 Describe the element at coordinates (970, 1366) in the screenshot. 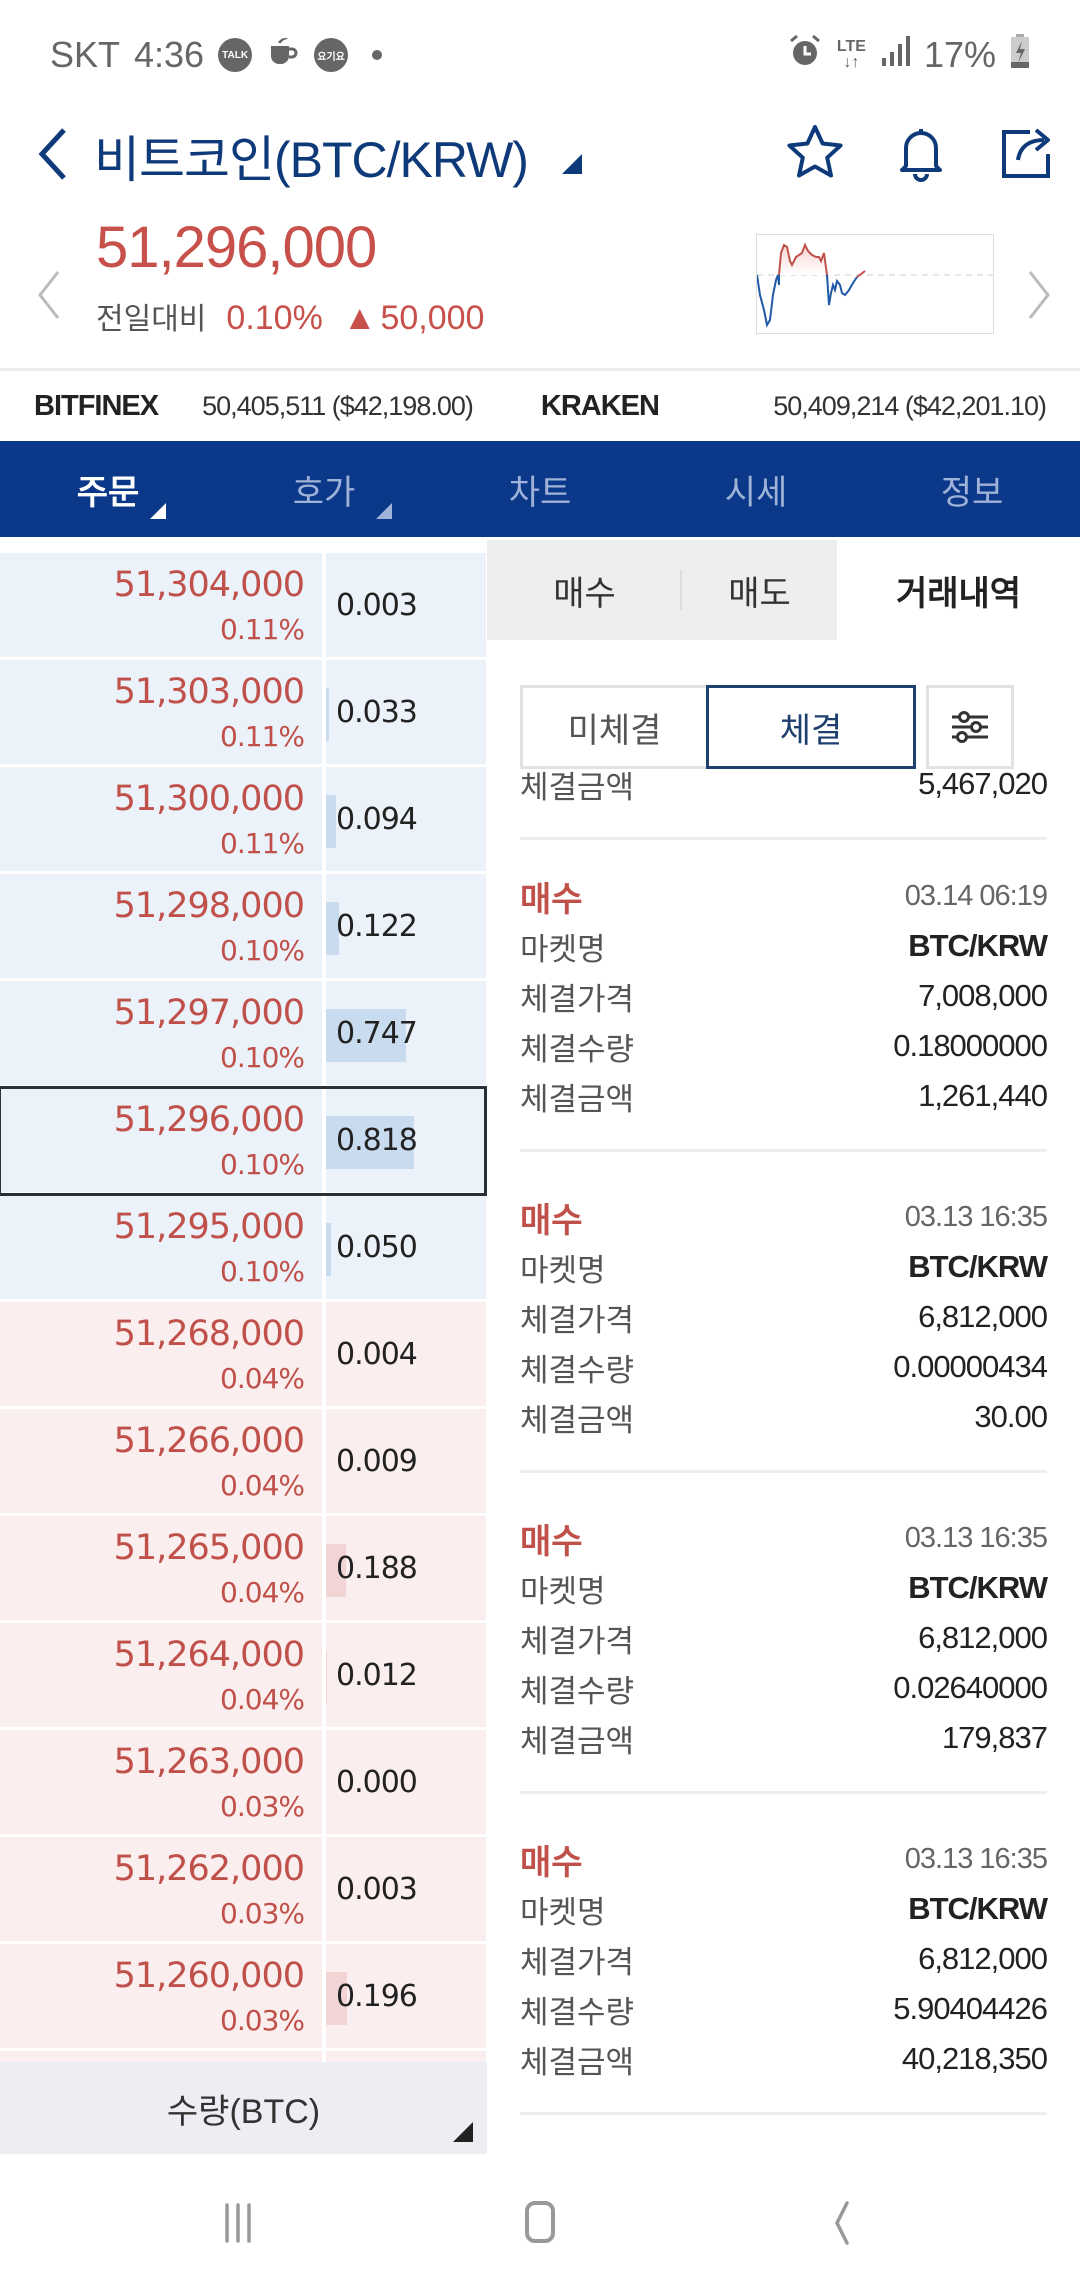

I see `quantity-value: 0.00000434` at that location.